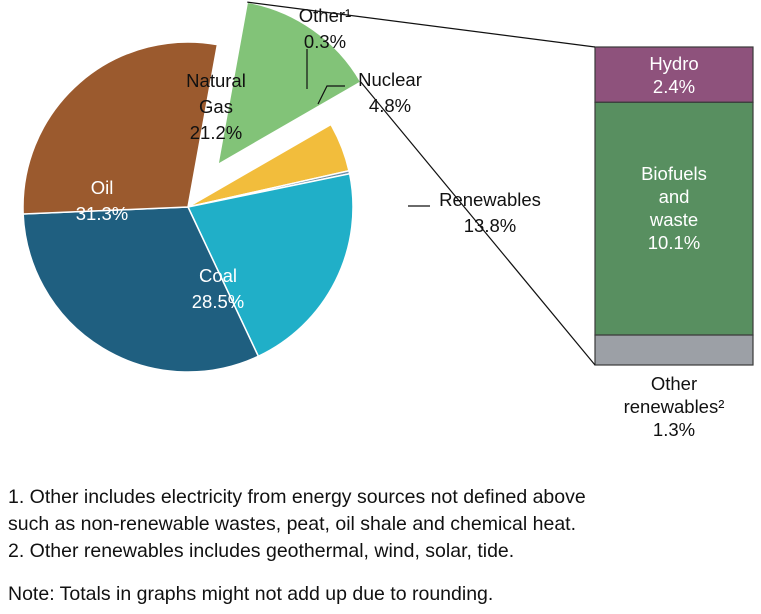 The width and height of the screenshot is (761, 614). Describe the element at coordinates (141, 289) in the screenshot. I see `slice-oil` at that location.